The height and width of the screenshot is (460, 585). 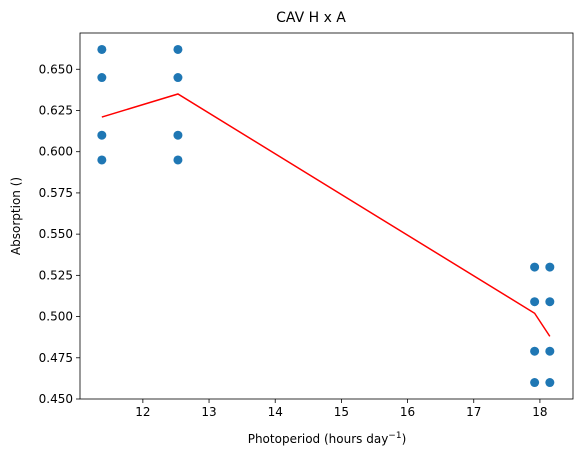 What do you see at coordinates (318, 439) in the screenshot?
I see `x-axis-label-main: Photoperiod (hours day` at bounding box center [318, 439].